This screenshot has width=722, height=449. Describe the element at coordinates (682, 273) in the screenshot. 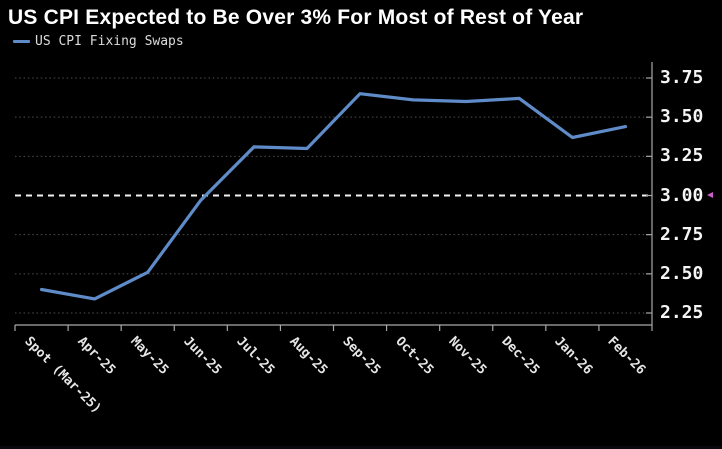

I see `y-axis-label-text: 2.50` at that location.